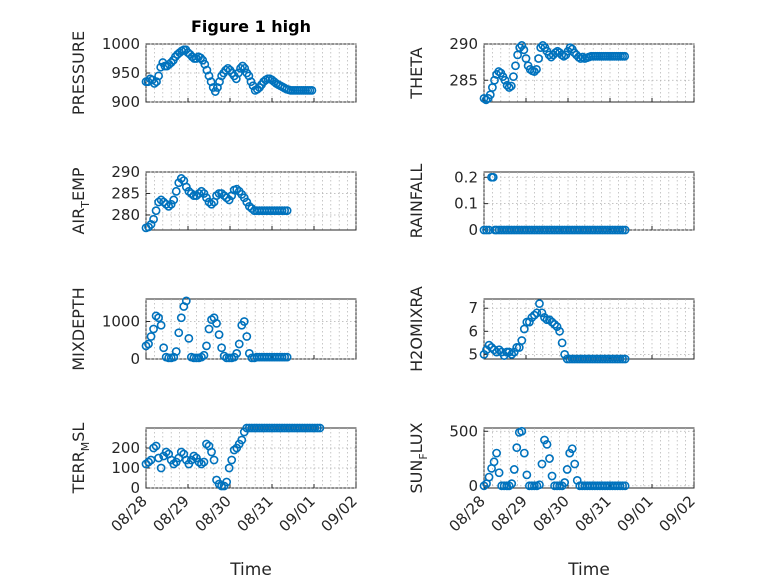 The height and width of the screenshot is (583, 778). What do you see at coordinates (466, 177) in the screenshot?
I see `y-tick-label: 0.2` at bounding box center [466, 177].